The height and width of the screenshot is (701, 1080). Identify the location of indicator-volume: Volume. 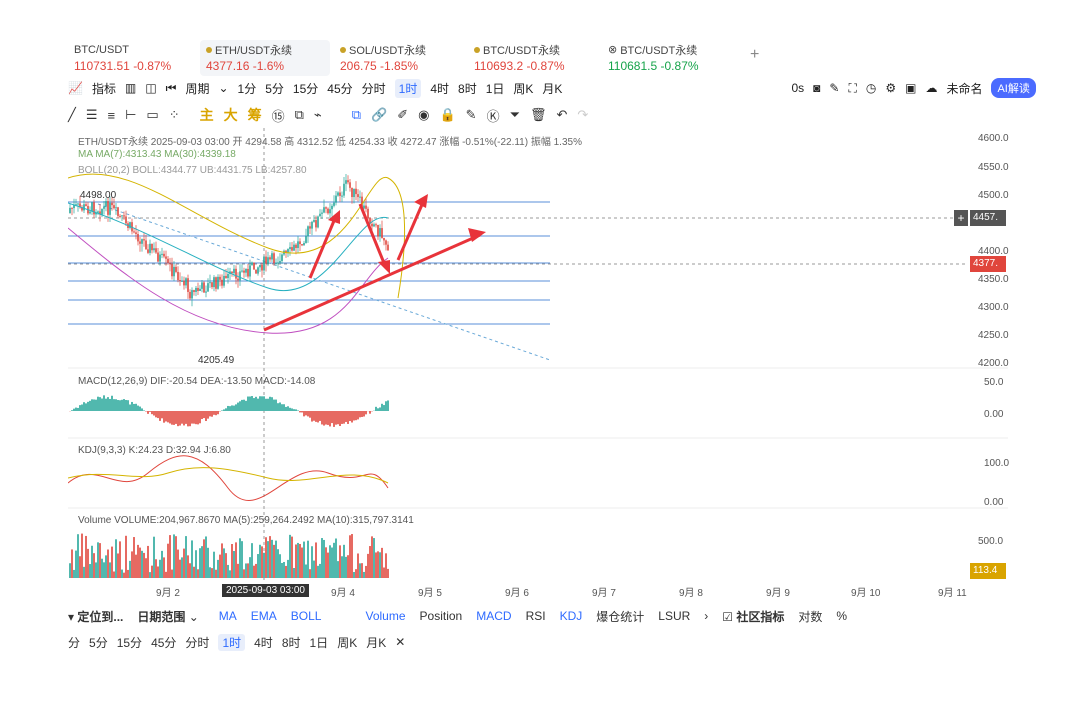
(385, 616).